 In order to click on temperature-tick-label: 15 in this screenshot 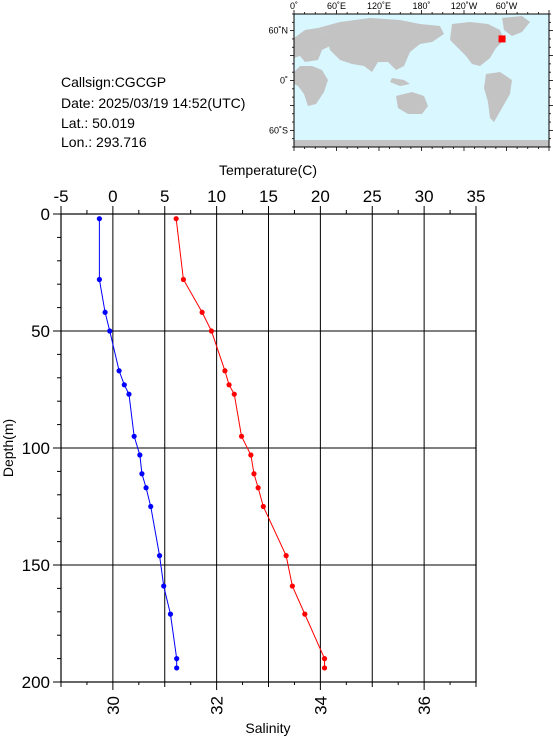, I will do `click(268, 196)`.